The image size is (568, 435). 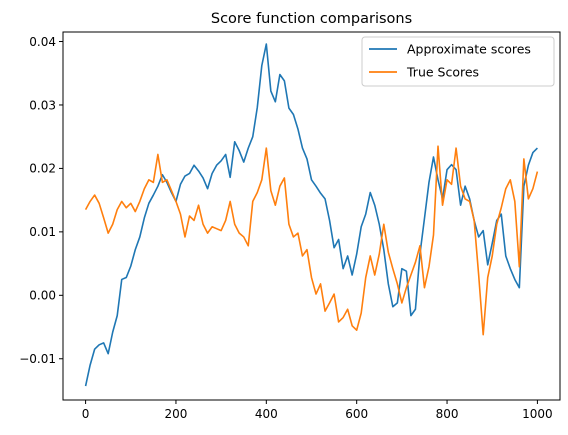 I want to click on legend-label-0: Approximate scores, so click(x=469, y=49).